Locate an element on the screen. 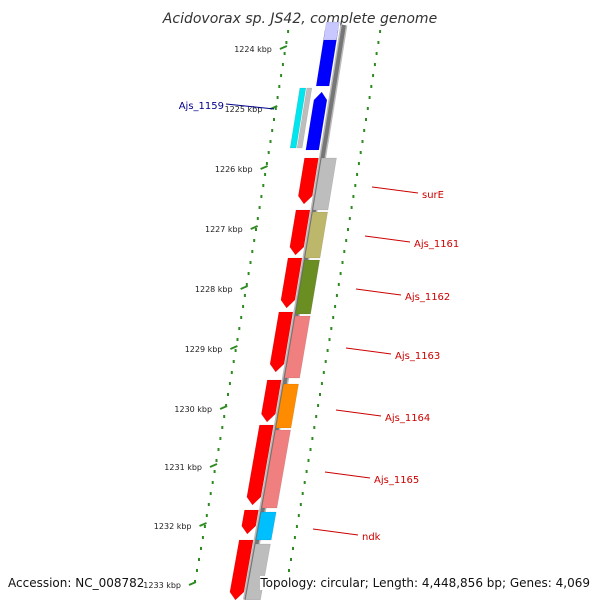 This screenshot has height=600, width=600. ajs1159-feature is located at coordinates (298, 118).